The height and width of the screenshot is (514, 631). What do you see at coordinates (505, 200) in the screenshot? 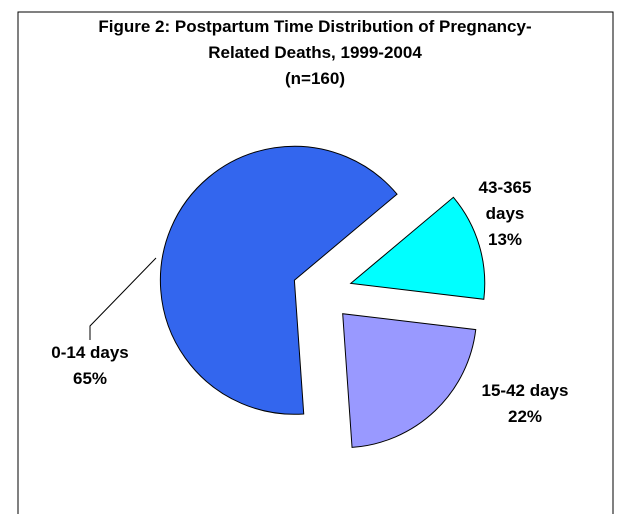
I see `slice-label: 43-365 days` at bounding box center [505, 200].